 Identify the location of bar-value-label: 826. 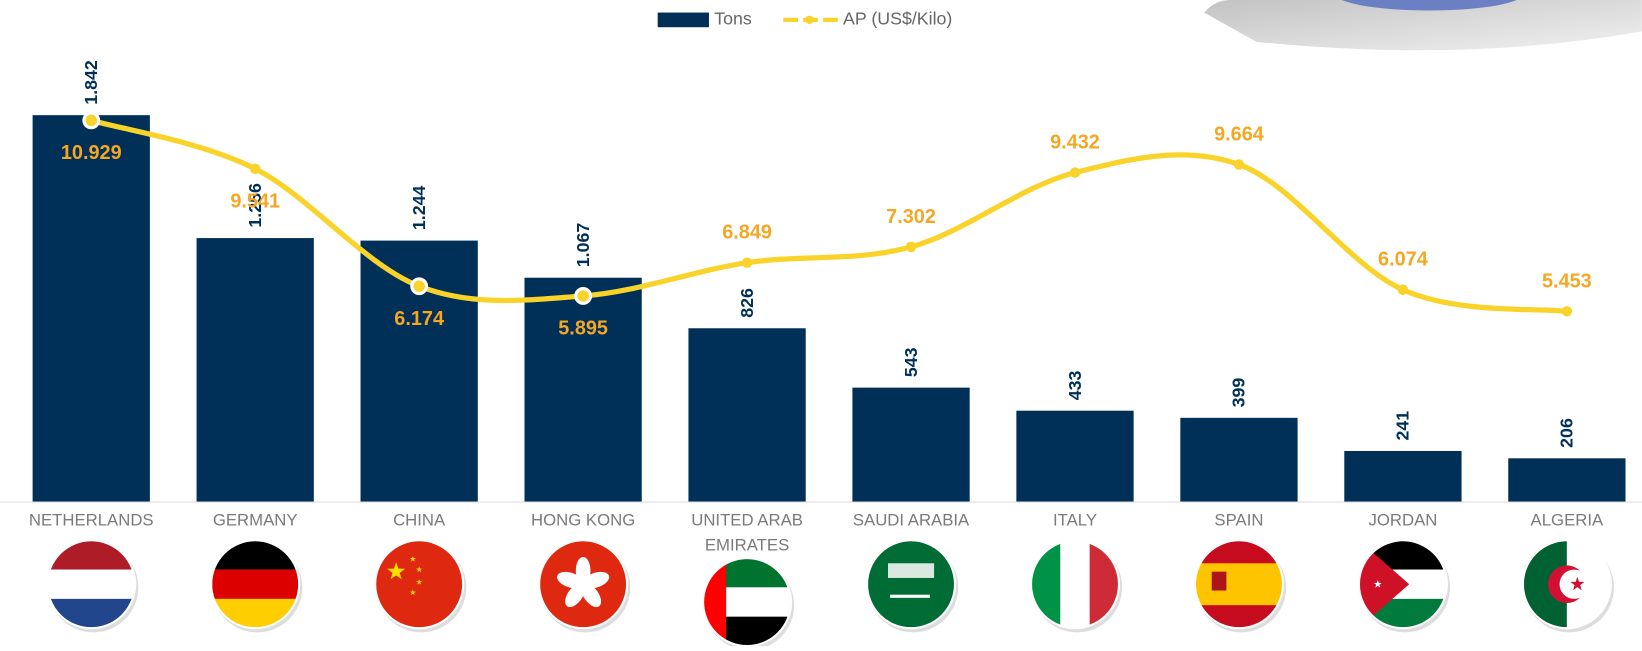
(747, 303).